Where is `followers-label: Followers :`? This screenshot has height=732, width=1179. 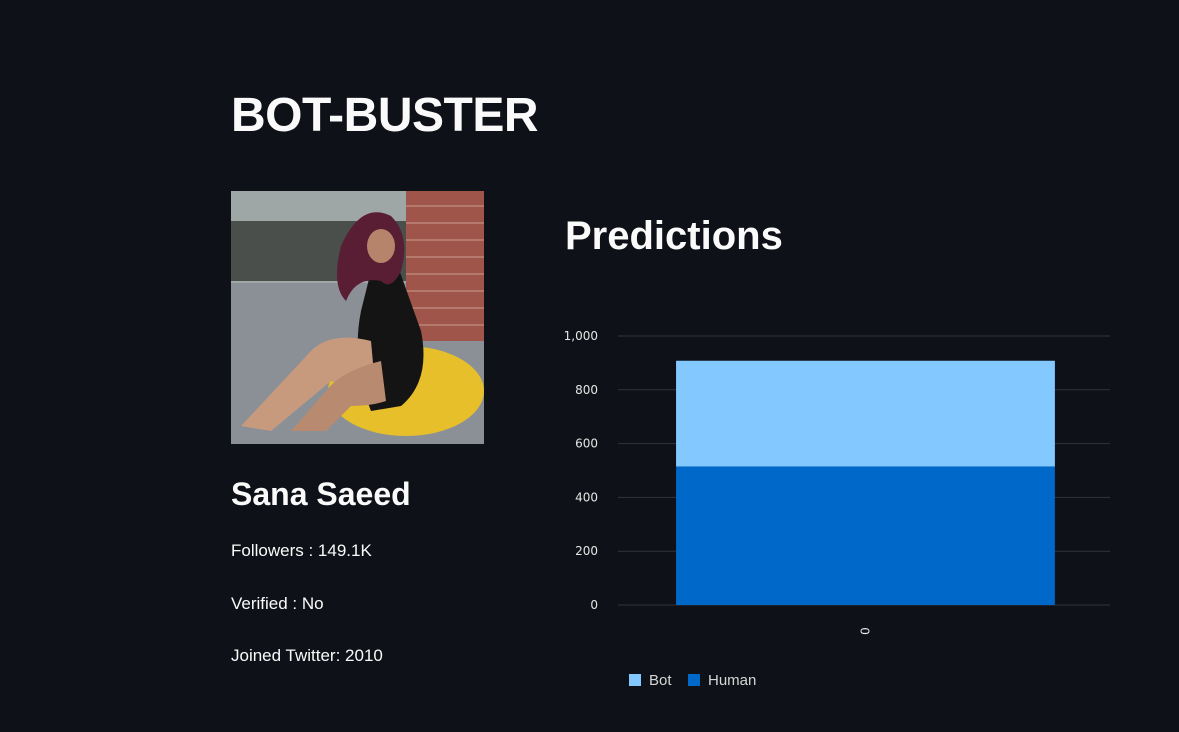 followers-label: Followers : is located at coordinates (274, 550).